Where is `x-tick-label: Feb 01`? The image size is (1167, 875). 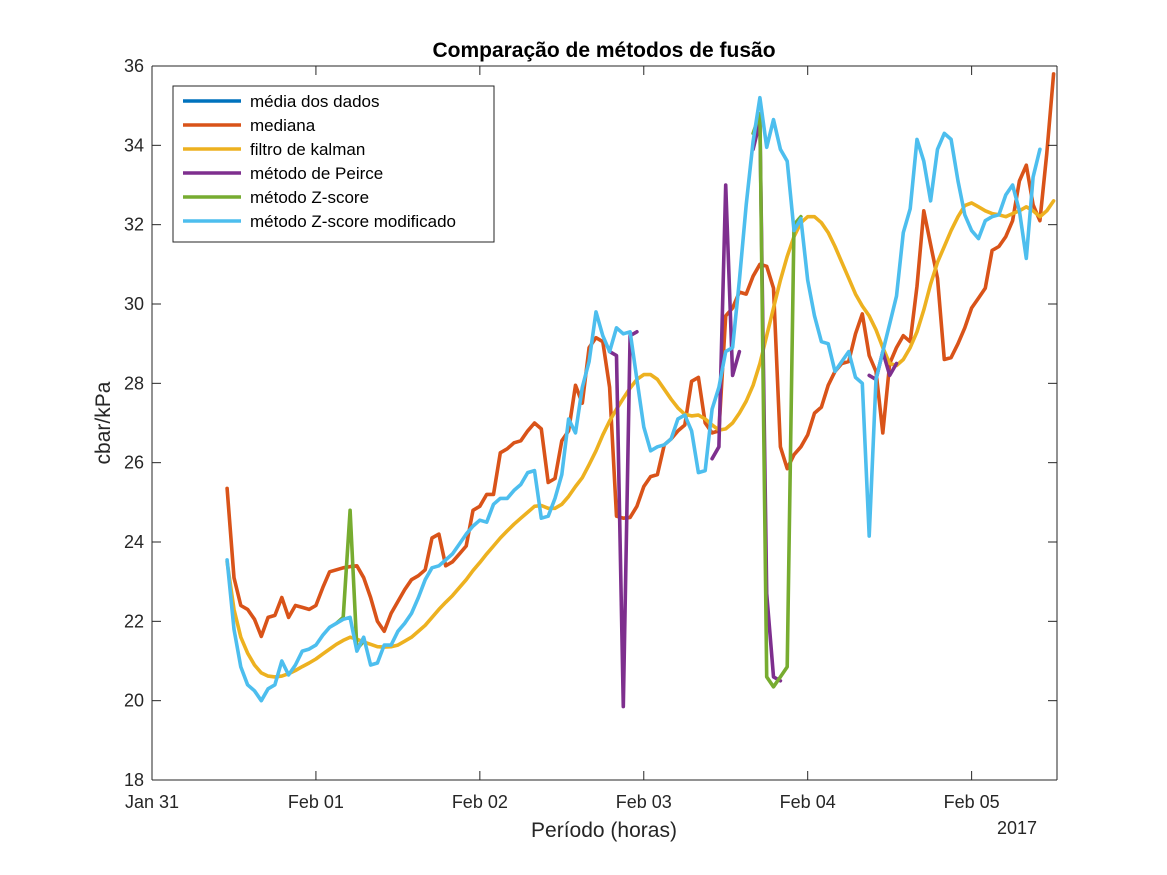 x-tick-label: Feb 01 is located at coordinates (316, 802).